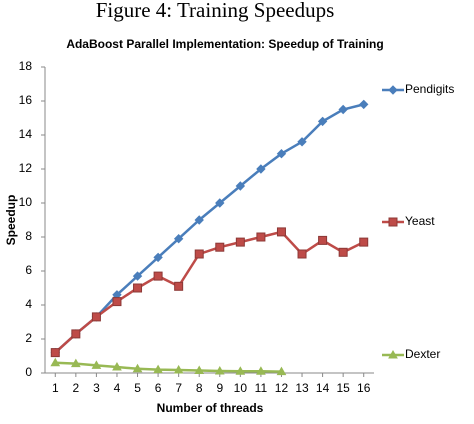 The width and height of the screenshot is (474, 424). What do you see at coordinates (219, 388) in the screenshot?
I see `x-tick-label: 9` at bounding box center [219, 388].